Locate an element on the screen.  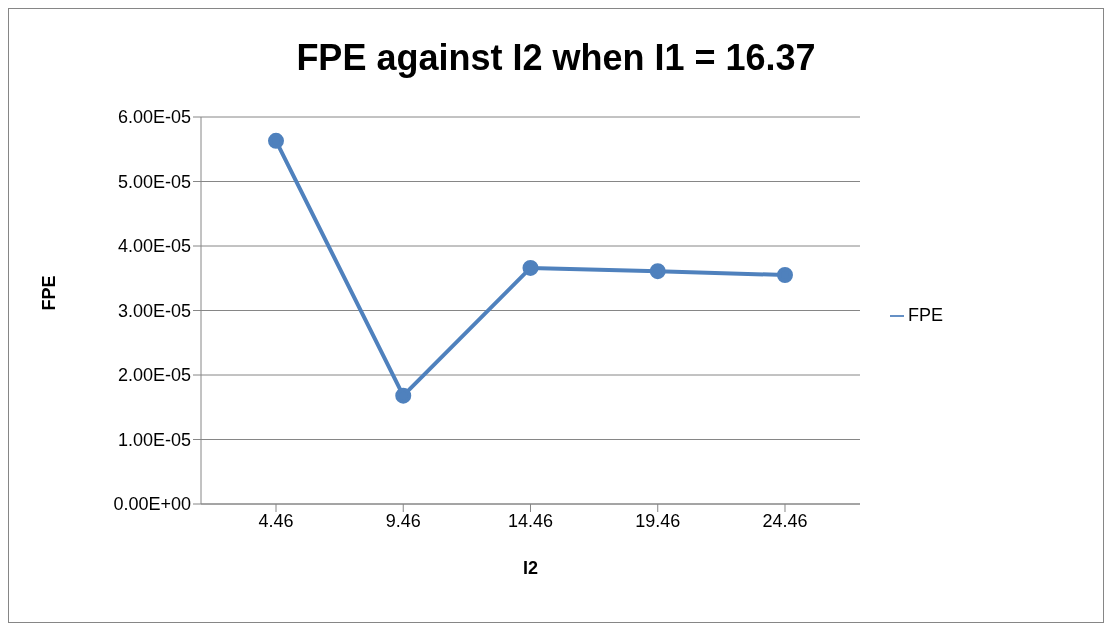
y-axis-title: FPE is located at coordinates (49, 293).